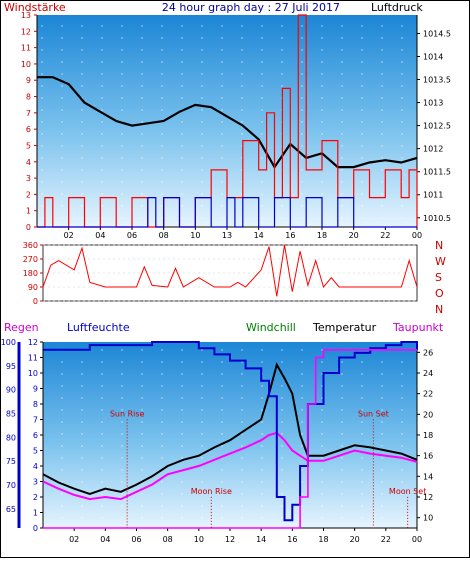 This screenshot has height=562, width=470. Describe the element at coordinates (28, 145) in the screenshot. I see `p1-left-tick-label: 5` at that location.